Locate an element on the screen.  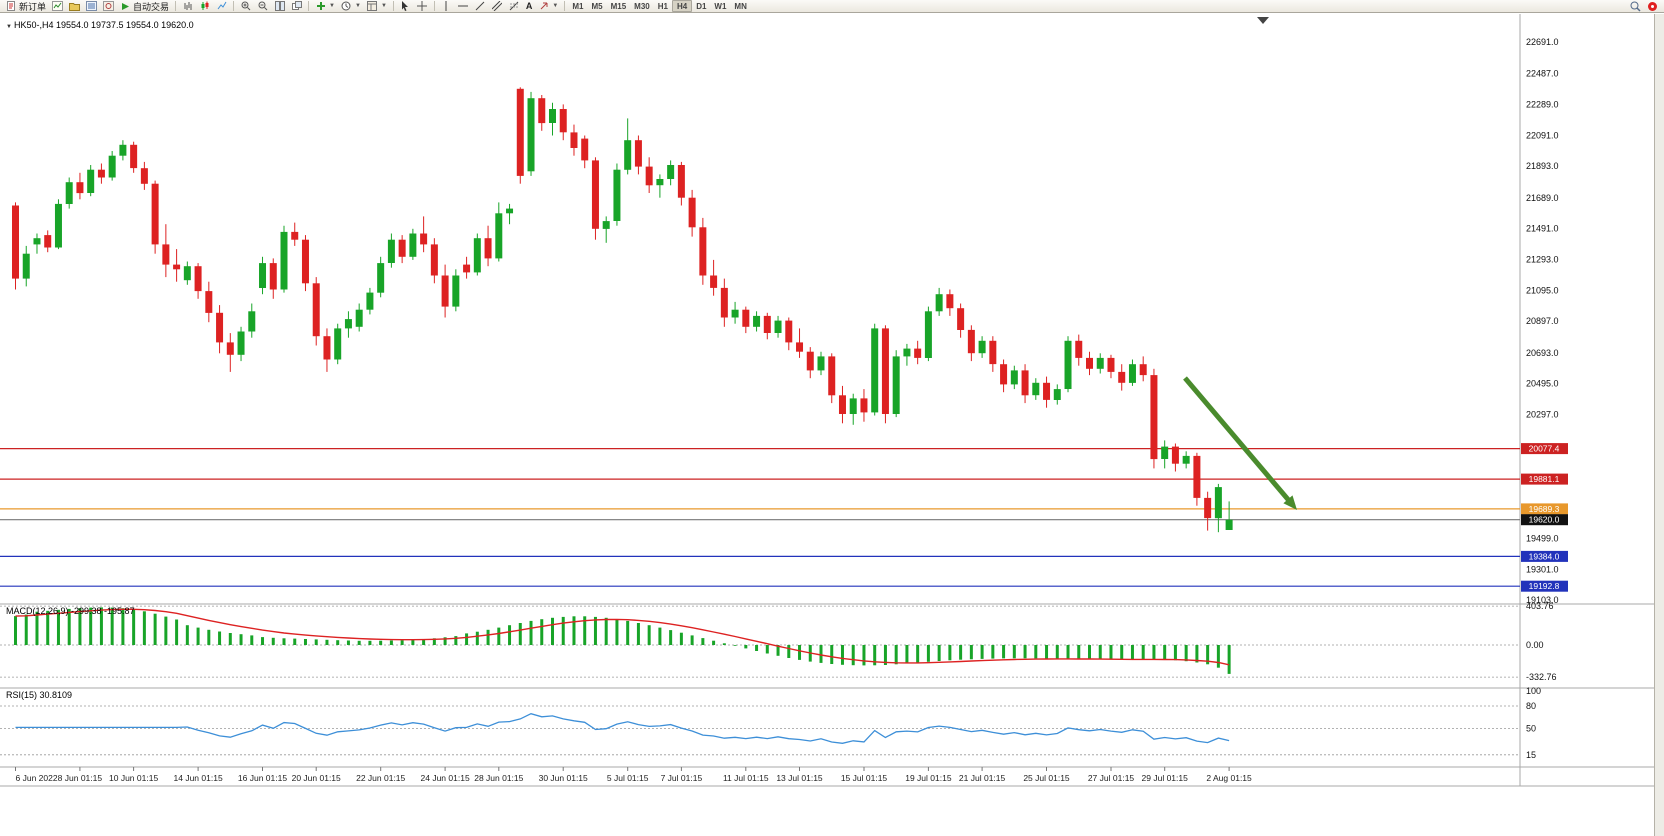
search-icon is located at coordinates (1635, 6).